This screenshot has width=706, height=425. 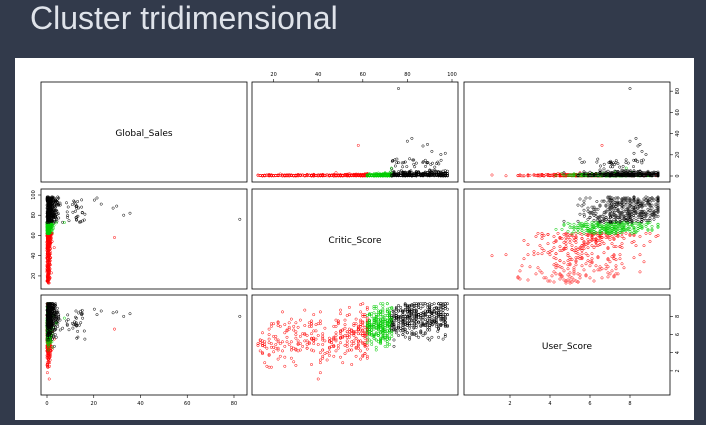 What do you see at coordinates (34, 215) in the screenshot?
I see `tick-label: 80` at bounding box center [34, 215].